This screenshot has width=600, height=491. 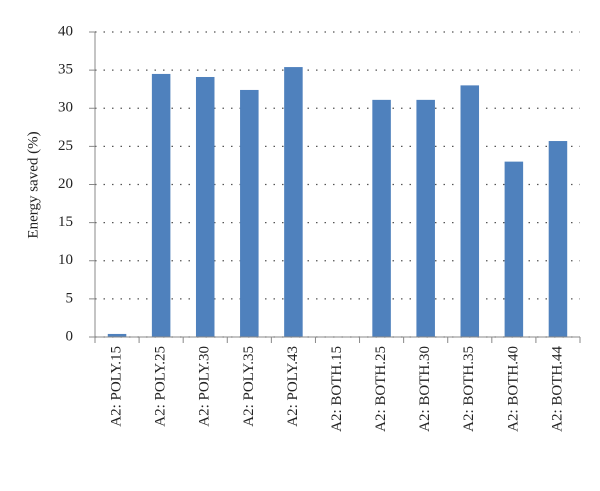 I want to click on x-tick-label: A2: POLY.30, so click(x=205, y=386).